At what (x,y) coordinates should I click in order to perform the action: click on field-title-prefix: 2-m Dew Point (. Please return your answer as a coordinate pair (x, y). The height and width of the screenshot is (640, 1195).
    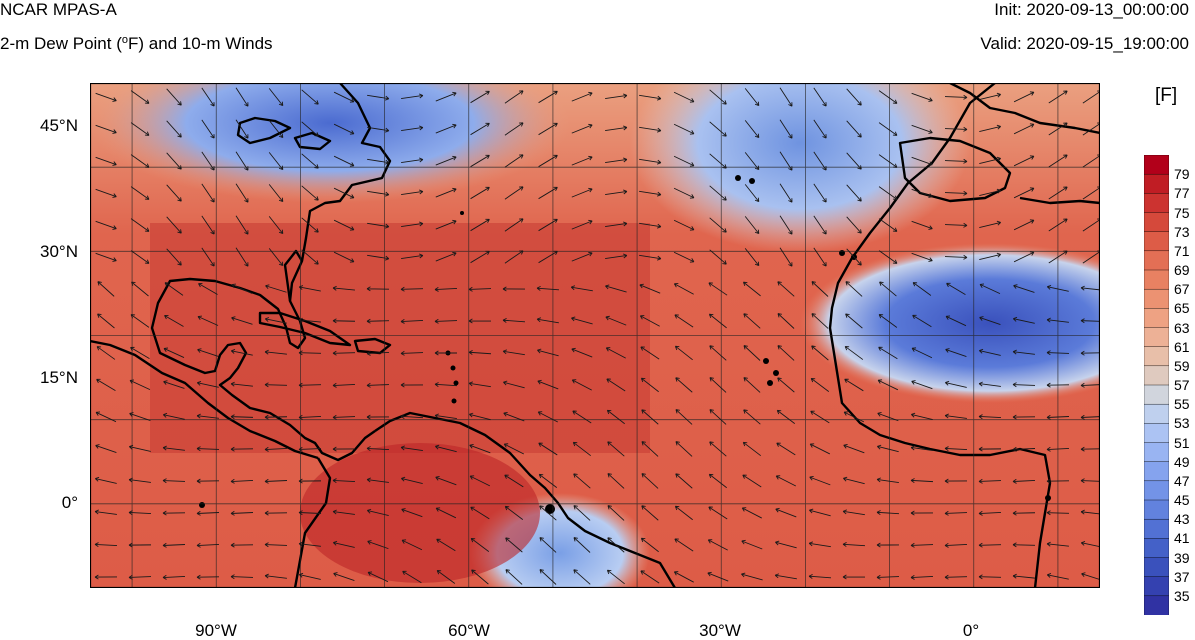
    Looking at the image, I should click on (61, 43).